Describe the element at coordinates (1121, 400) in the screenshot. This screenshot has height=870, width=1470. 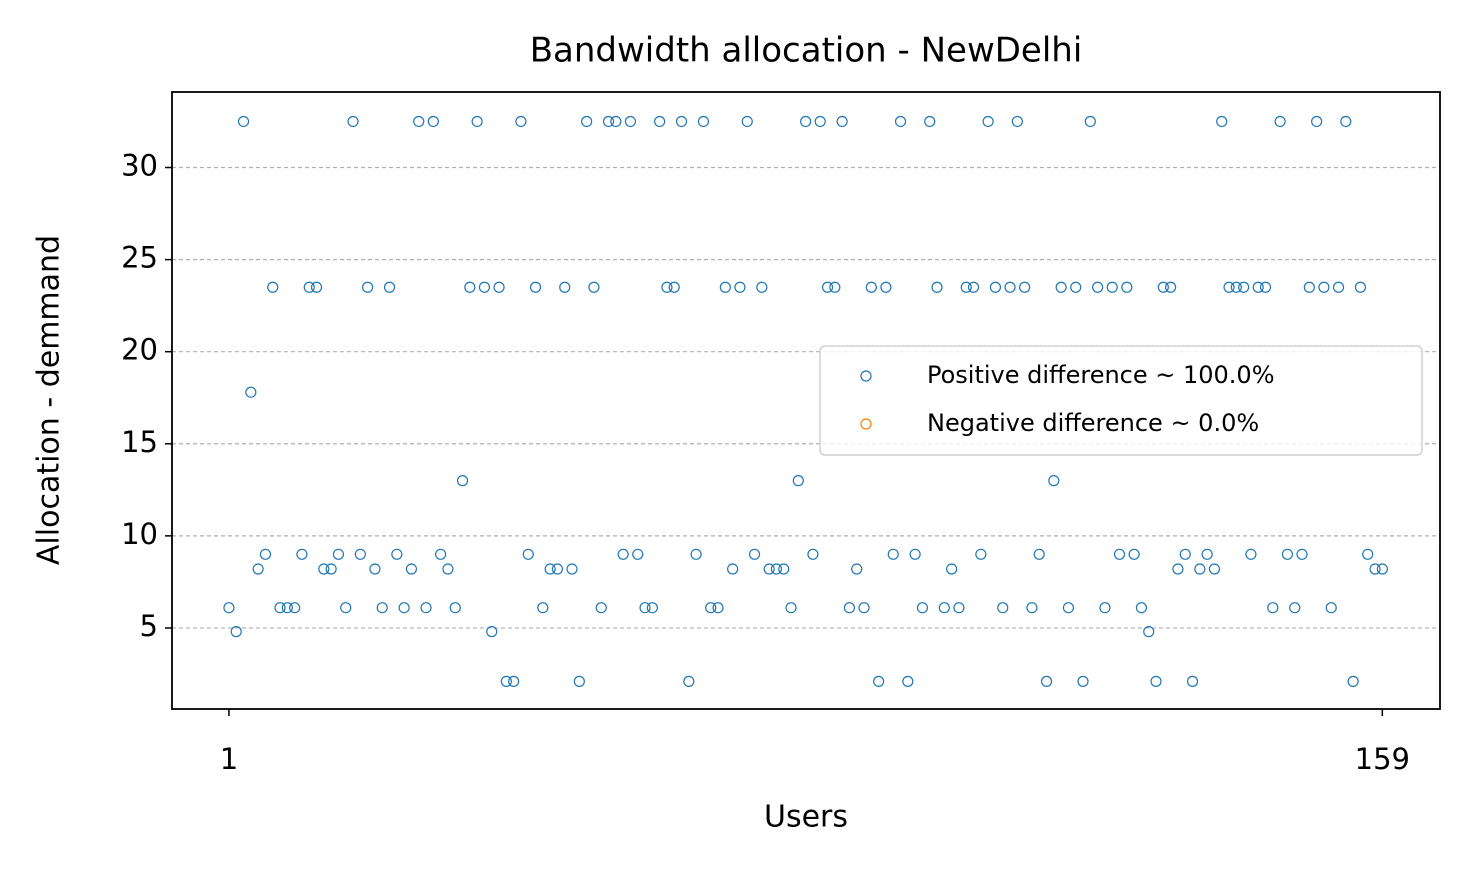
I see `legend-box` at that location.